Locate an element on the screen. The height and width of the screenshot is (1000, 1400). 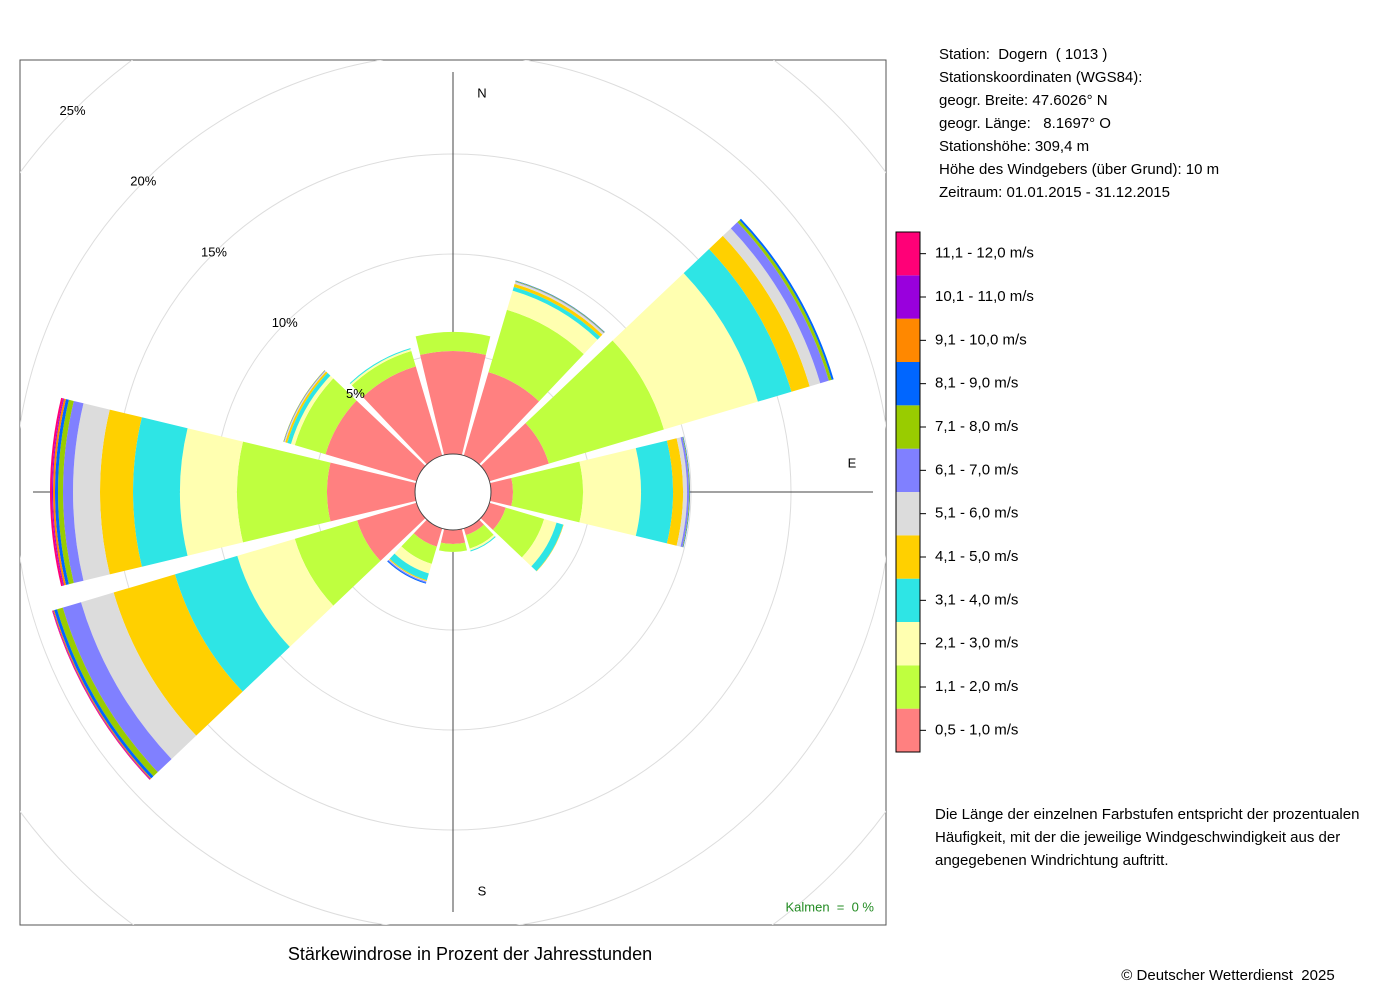
legend-label: 11,1 - 12,0 m/s is located at coordinates (984, 253).